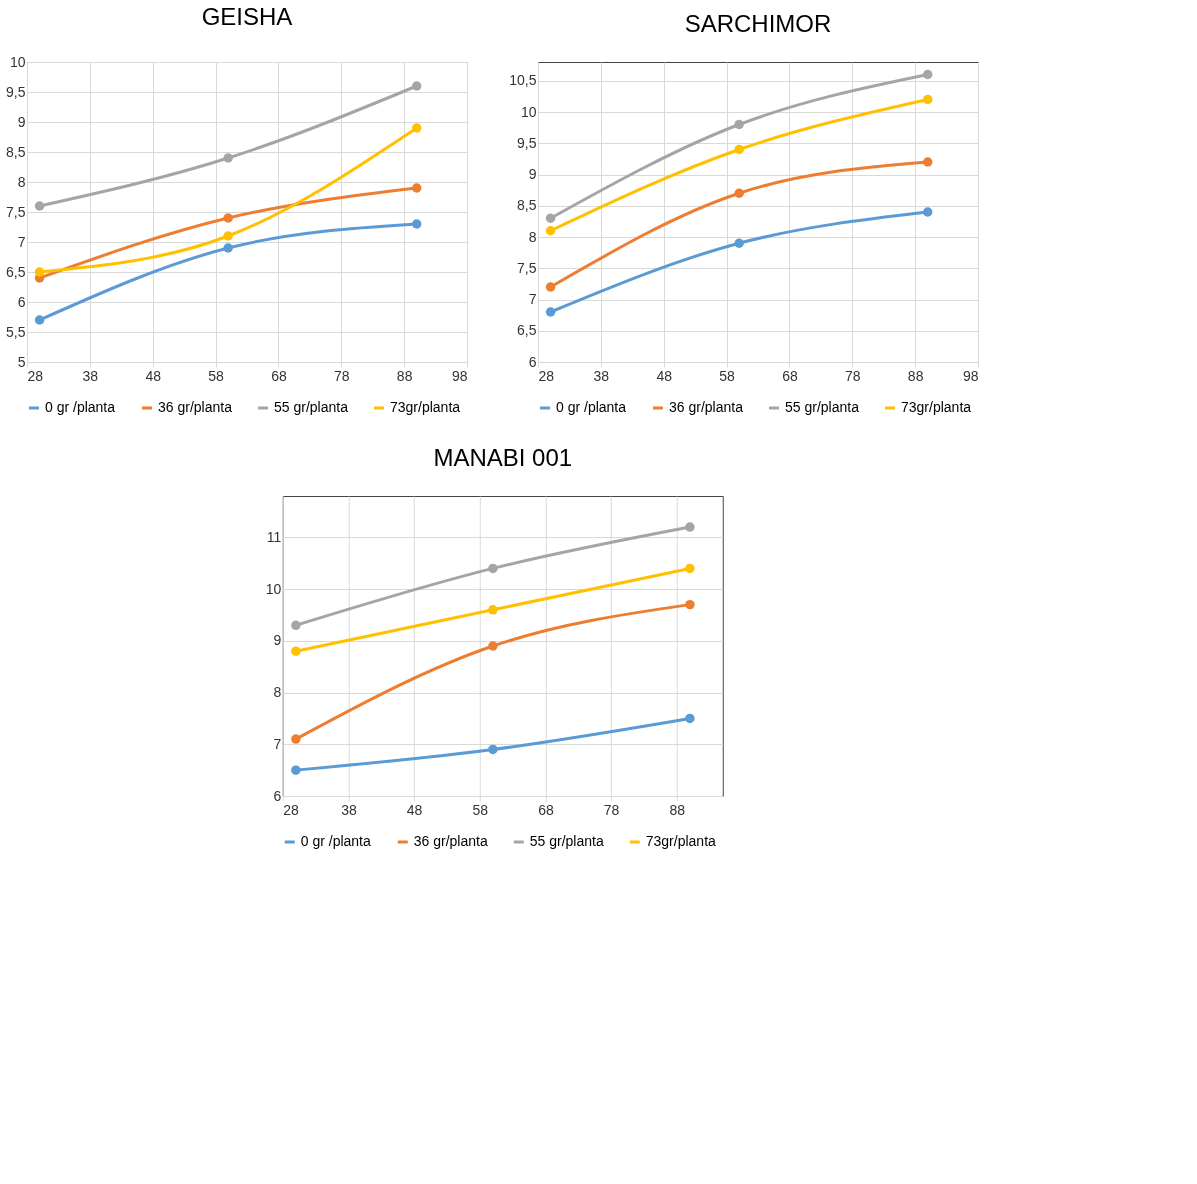 This screenshot has width=1197, height=1184. I want to click on chart-title: GEISHA, so click(247, 16).